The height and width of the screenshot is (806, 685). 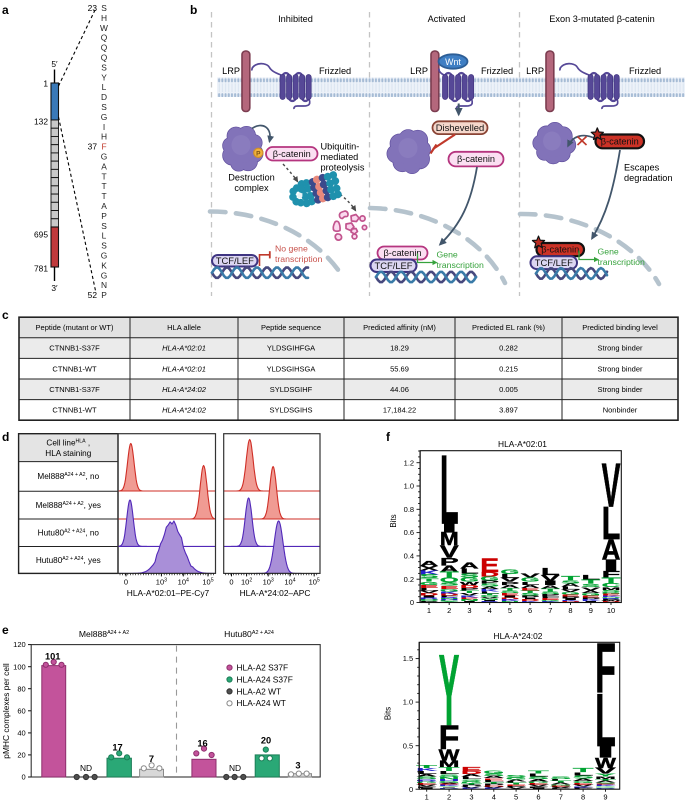 I want to click on svg-text: 3′, so click(x=54, y=288).